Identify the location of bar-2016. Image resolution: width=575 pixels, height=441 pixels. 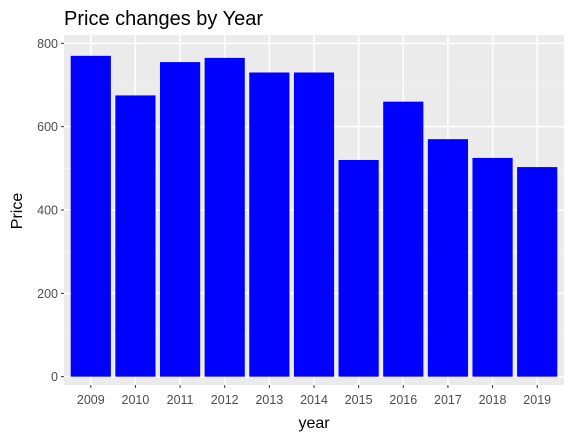
(403, 239).